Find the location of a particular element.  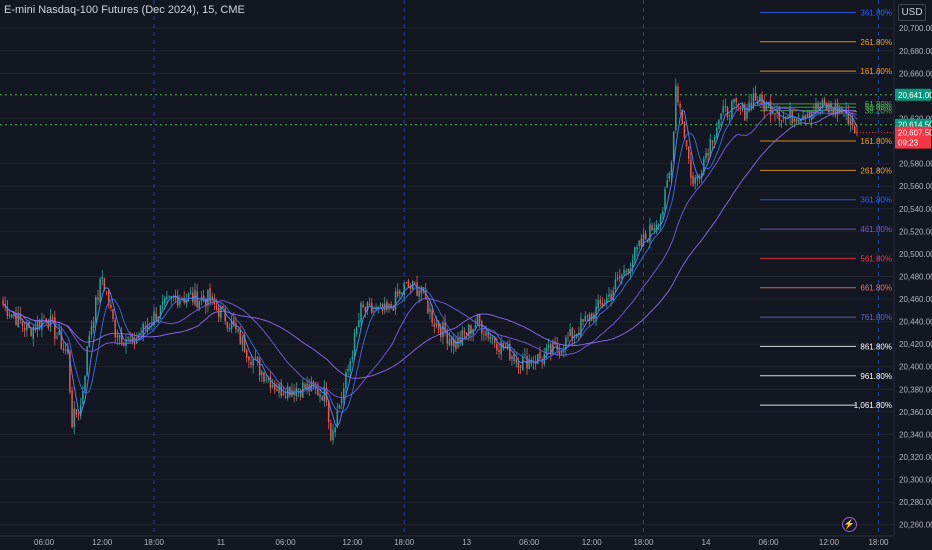

price-tick-label: 20,420.00 is located at coordinates (915, 344).